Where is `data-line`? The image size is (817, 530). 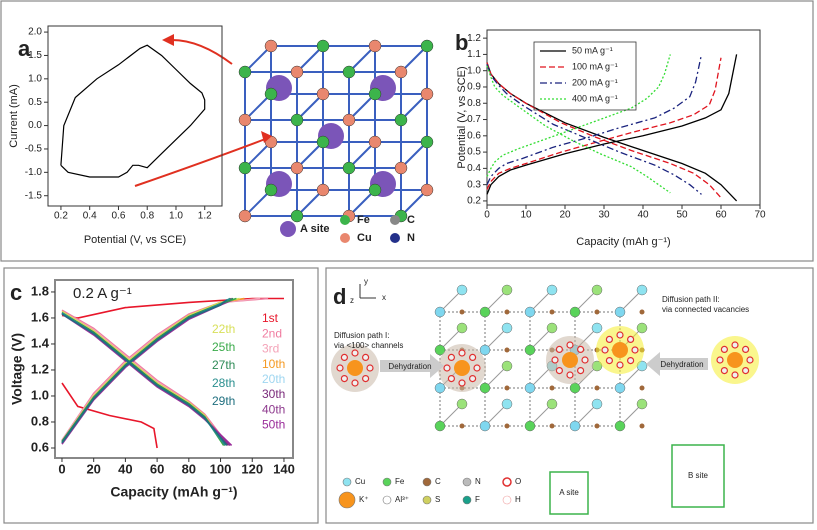
data-line is located at coordinates (172, 373).